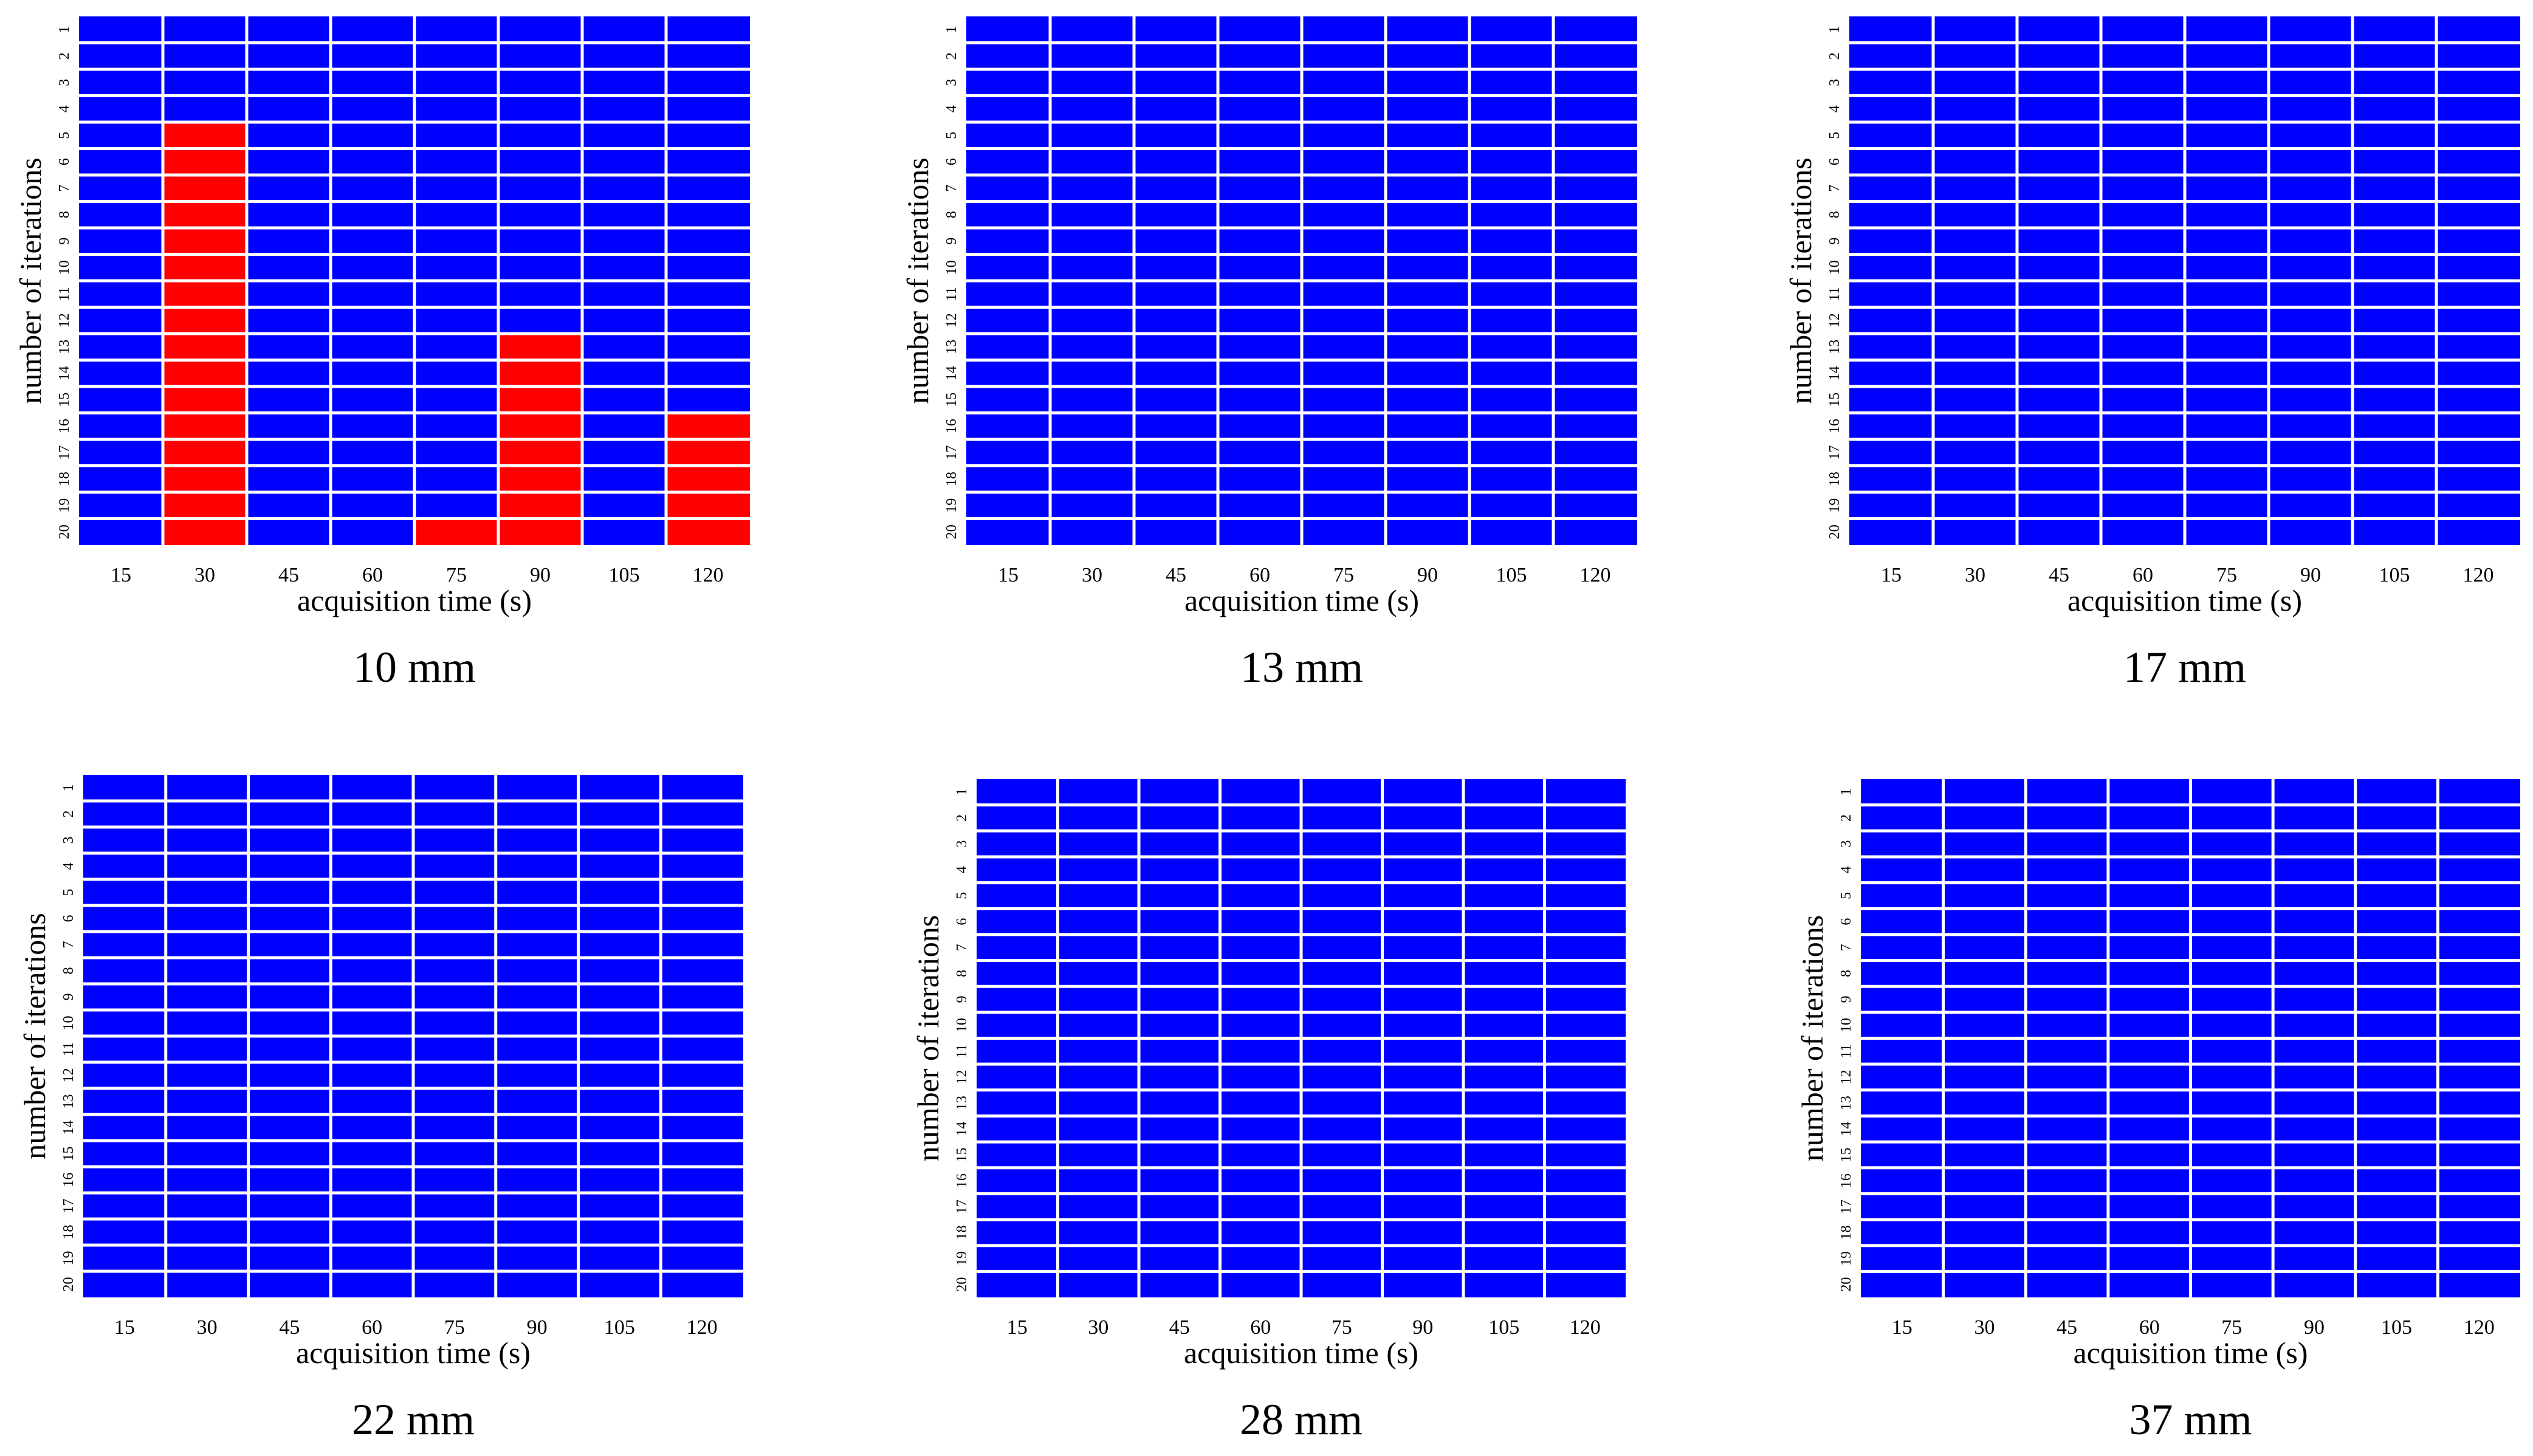 Image resolution: width=2533 pixels, height=1456 pixels. Describe the element at coordinates (952, 267) in the screenshot. I see `y-tick-label: 10` at that location.